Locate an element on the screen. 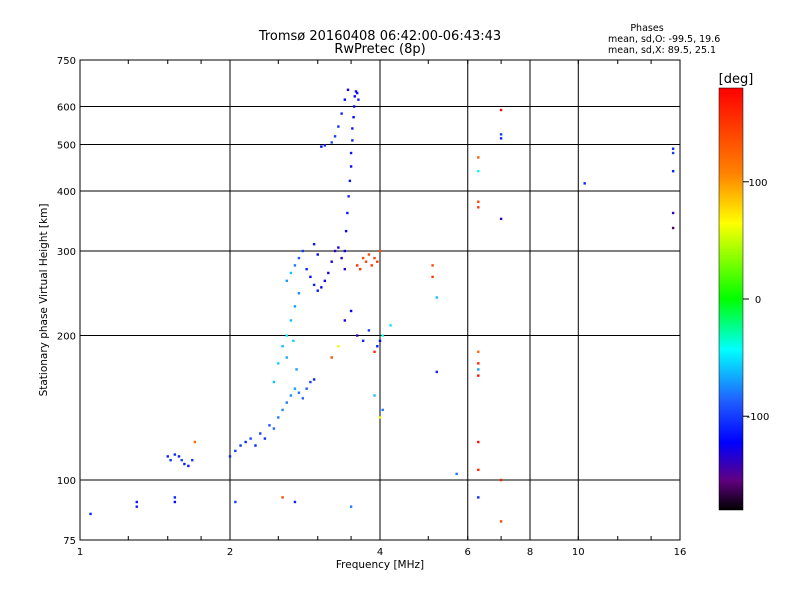 The height and width of the screenshot is (600, 800). y-tick-label: 600 is located at coordinates (66, 108).